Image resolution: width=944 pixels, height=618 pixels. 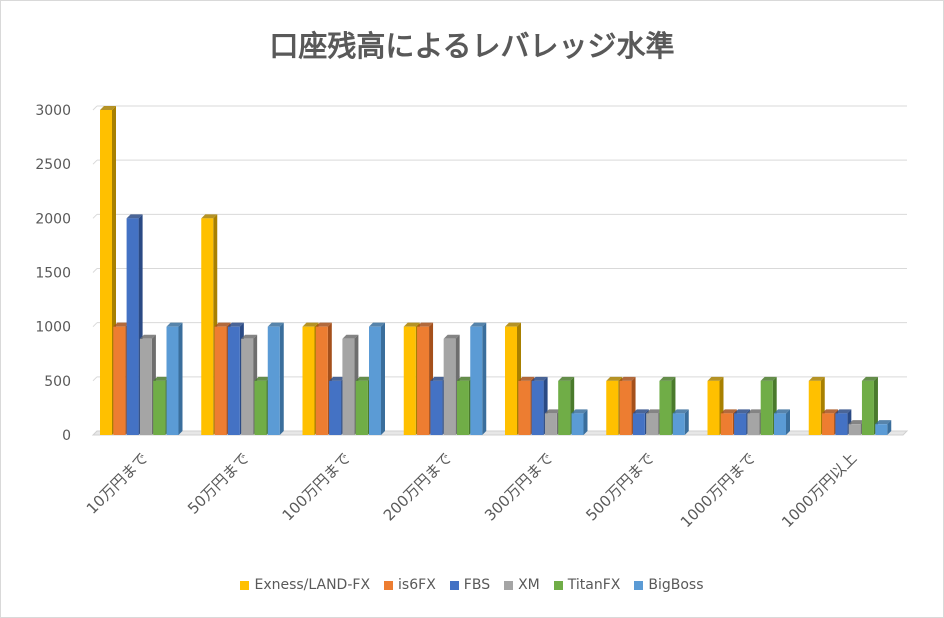 I want to click on legend-label: Exness/LAND-FX, so click(x=312, y=585).